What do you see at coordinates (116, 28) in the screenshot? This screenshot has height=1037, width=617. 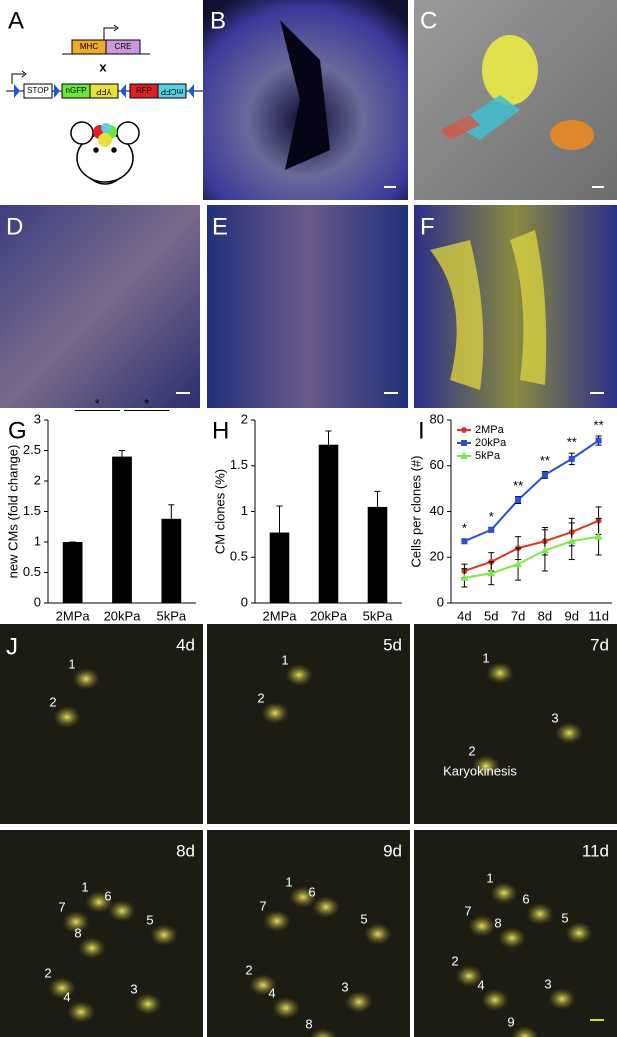 I see `arrow-head` at bounding box center [116, 28].